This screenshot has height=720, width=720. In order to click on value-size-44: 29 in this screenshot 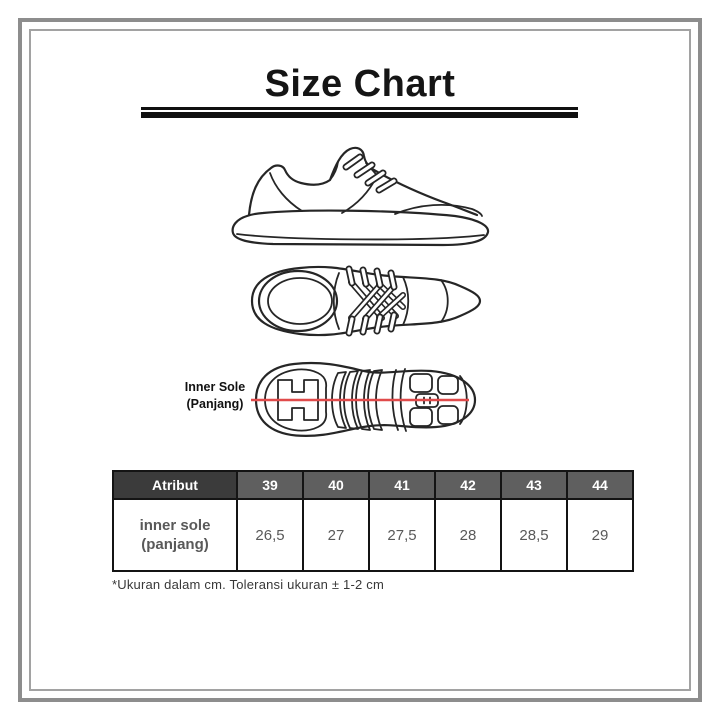, I will do `click(600, 535)`.